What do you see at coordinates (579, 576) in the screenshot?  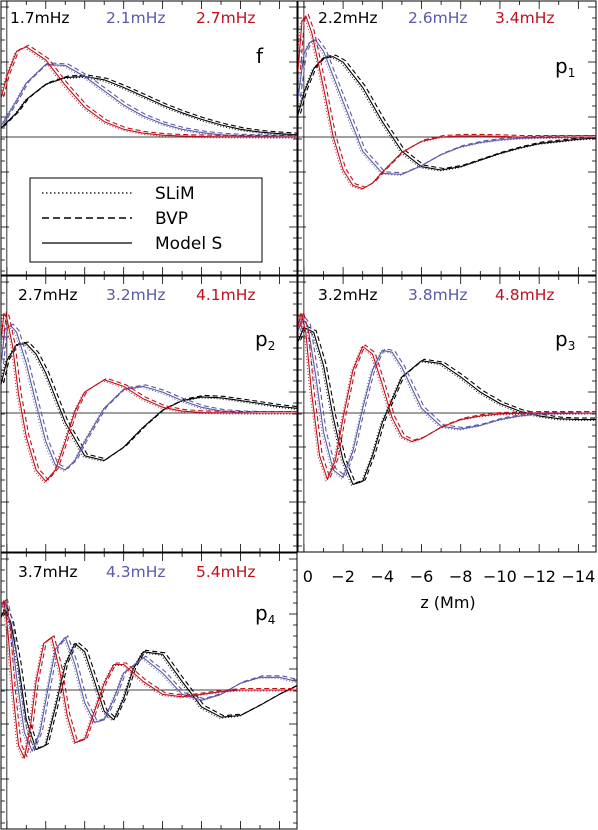 I see `x-tick-label: −14` at bounding box center [579, 576].